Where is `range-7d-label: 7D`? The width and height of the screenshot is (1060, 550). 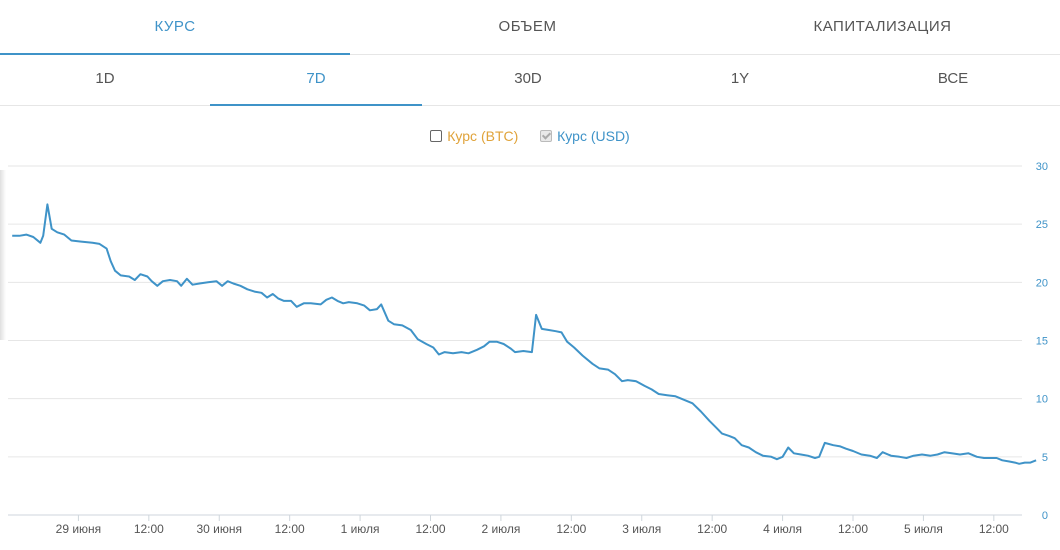 range-7d-label: 7D is located at coordinates (316, 78).